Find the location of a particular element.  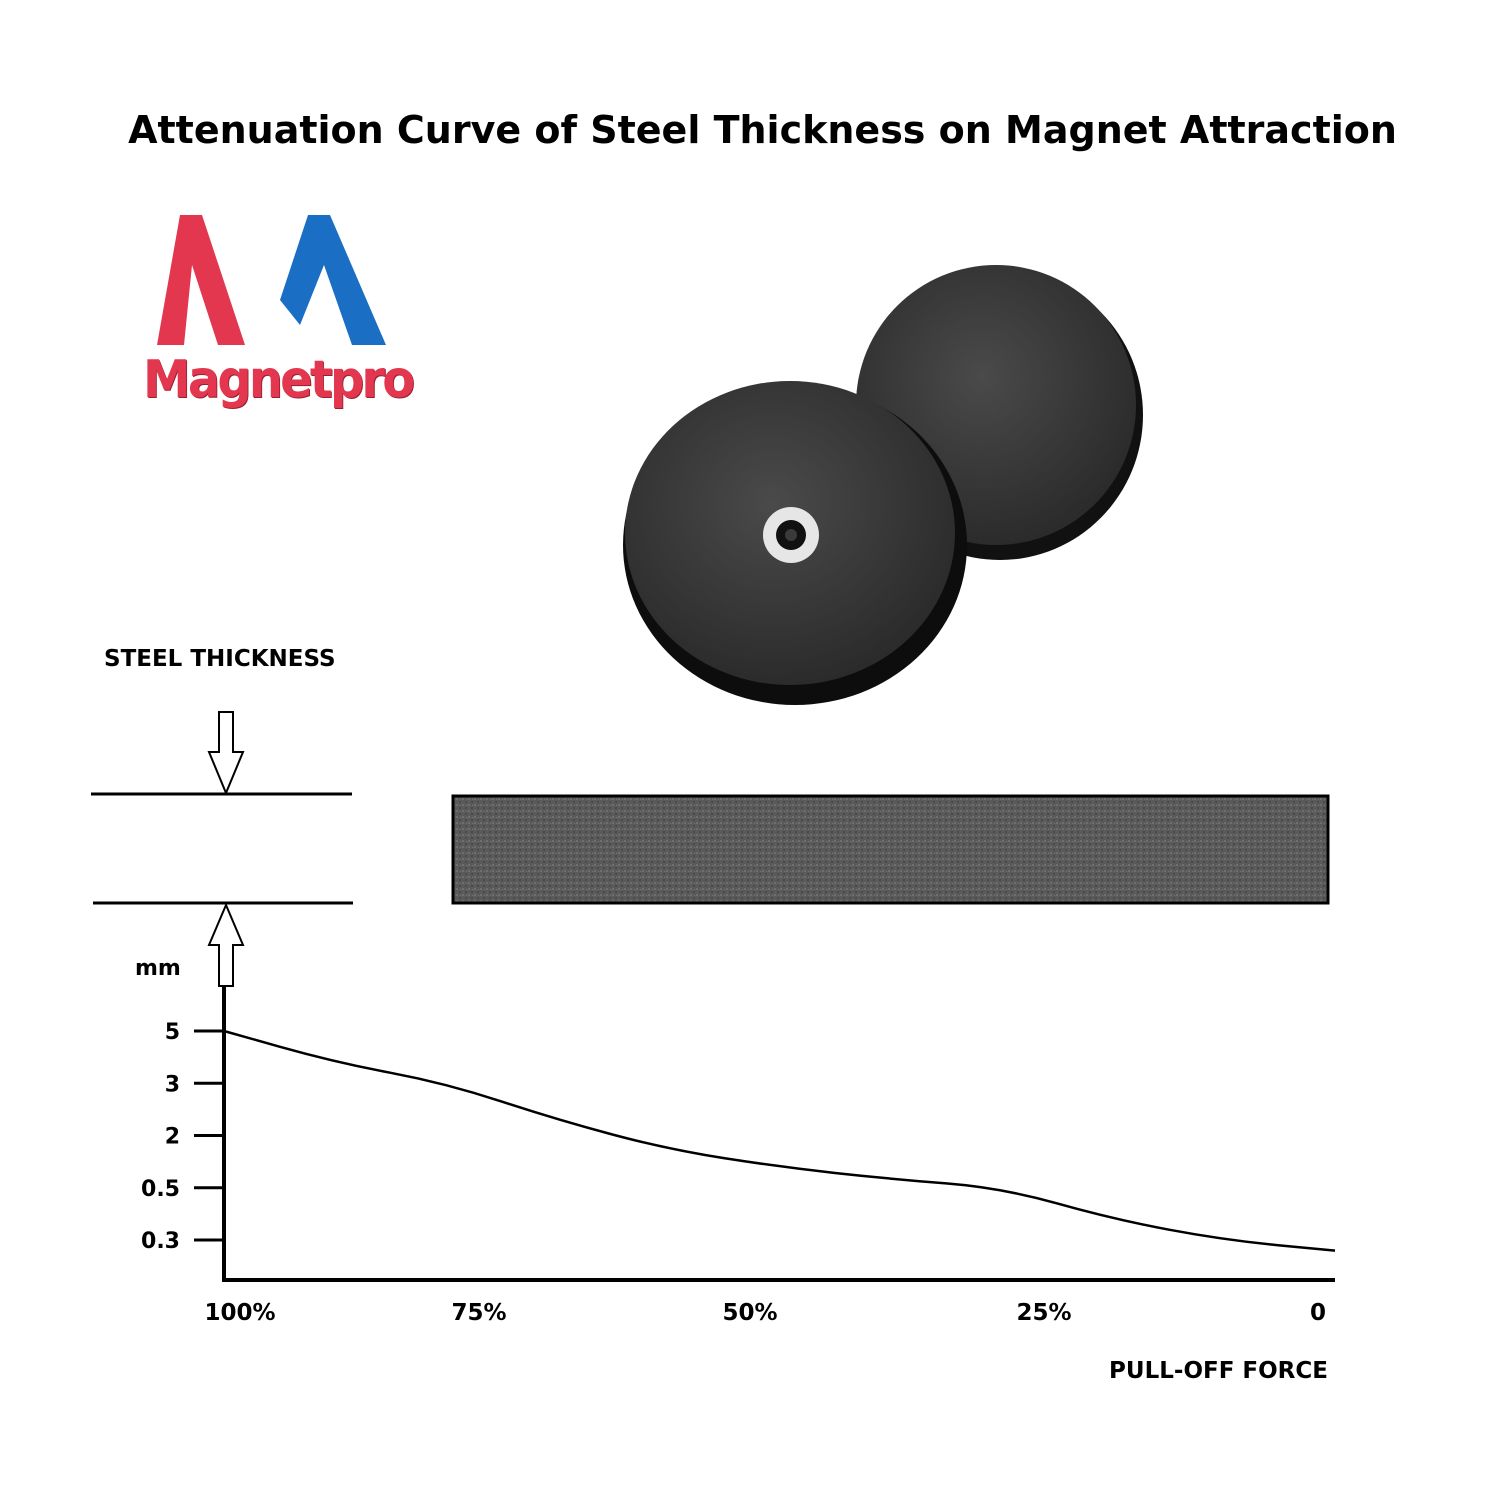

x-tick-label: 0 is located at coordinates (1318, 1313).